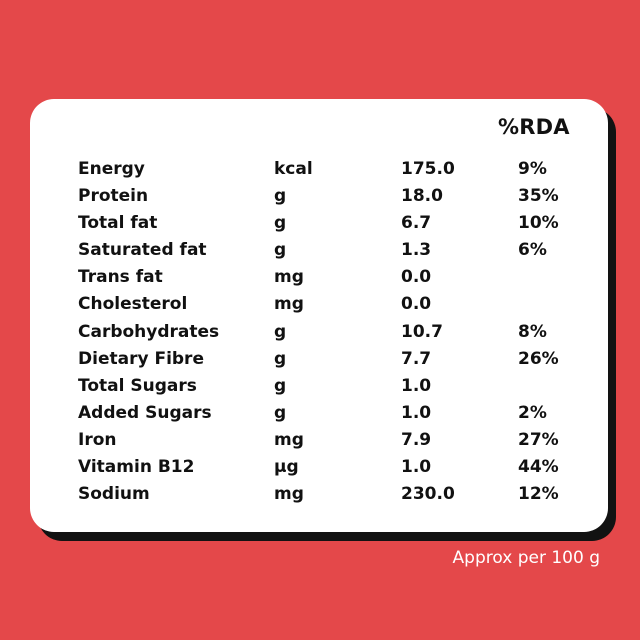  I want to click on nutrition-row-carbohydrates: Carbohydrates g 10.7 8%, so click(338, 332).